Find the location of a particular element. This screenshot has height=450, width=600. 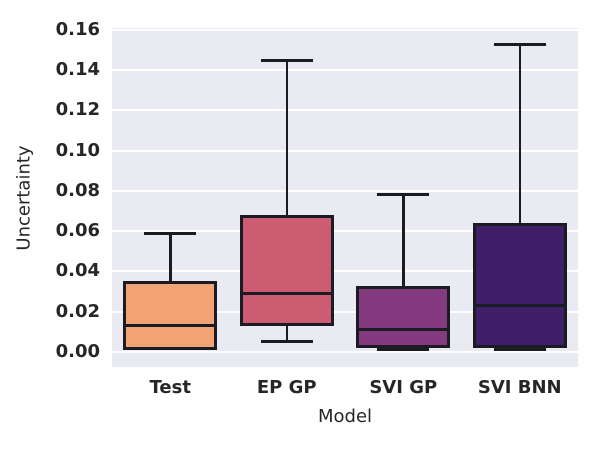

x-tick-label: EP GP is located at coordinates (286, 387).